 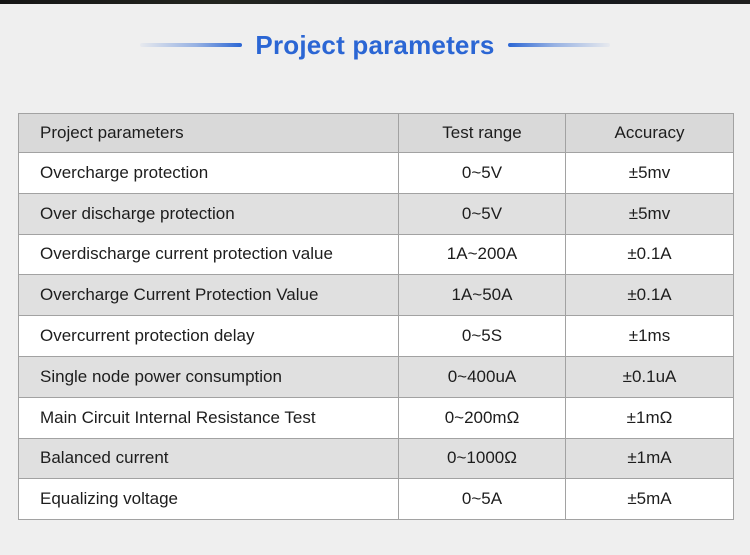 I want to click on column-header-test-range: Test range, so click(x=482, y=133).